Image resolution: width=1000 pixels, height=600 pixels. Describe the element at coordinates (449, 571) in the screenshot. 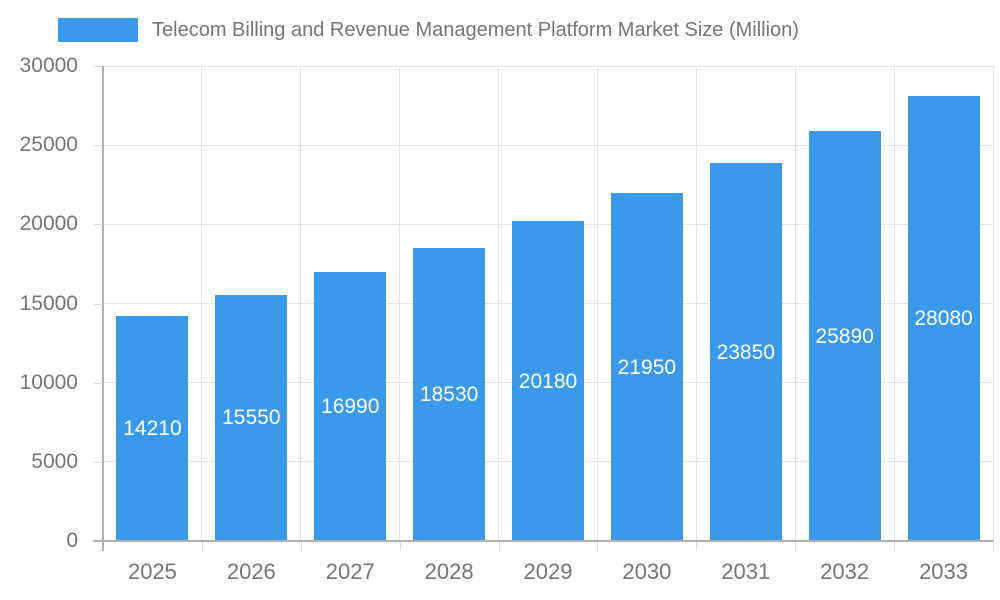

I see `x-axis-tick-label: 2028` at that location.